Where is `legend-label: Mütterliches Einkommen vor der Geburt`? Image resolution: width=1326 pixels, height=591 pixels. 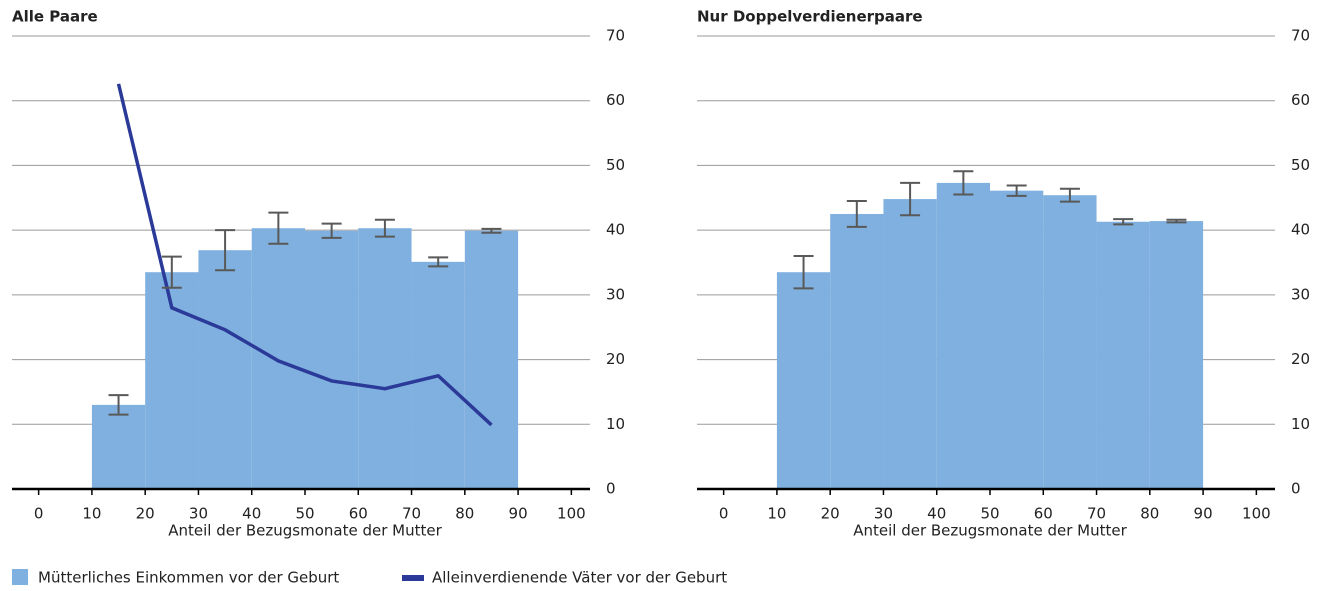 legend-label: Mütterliches Einkommen vor der Geburt is located at coordinates (188, 578).